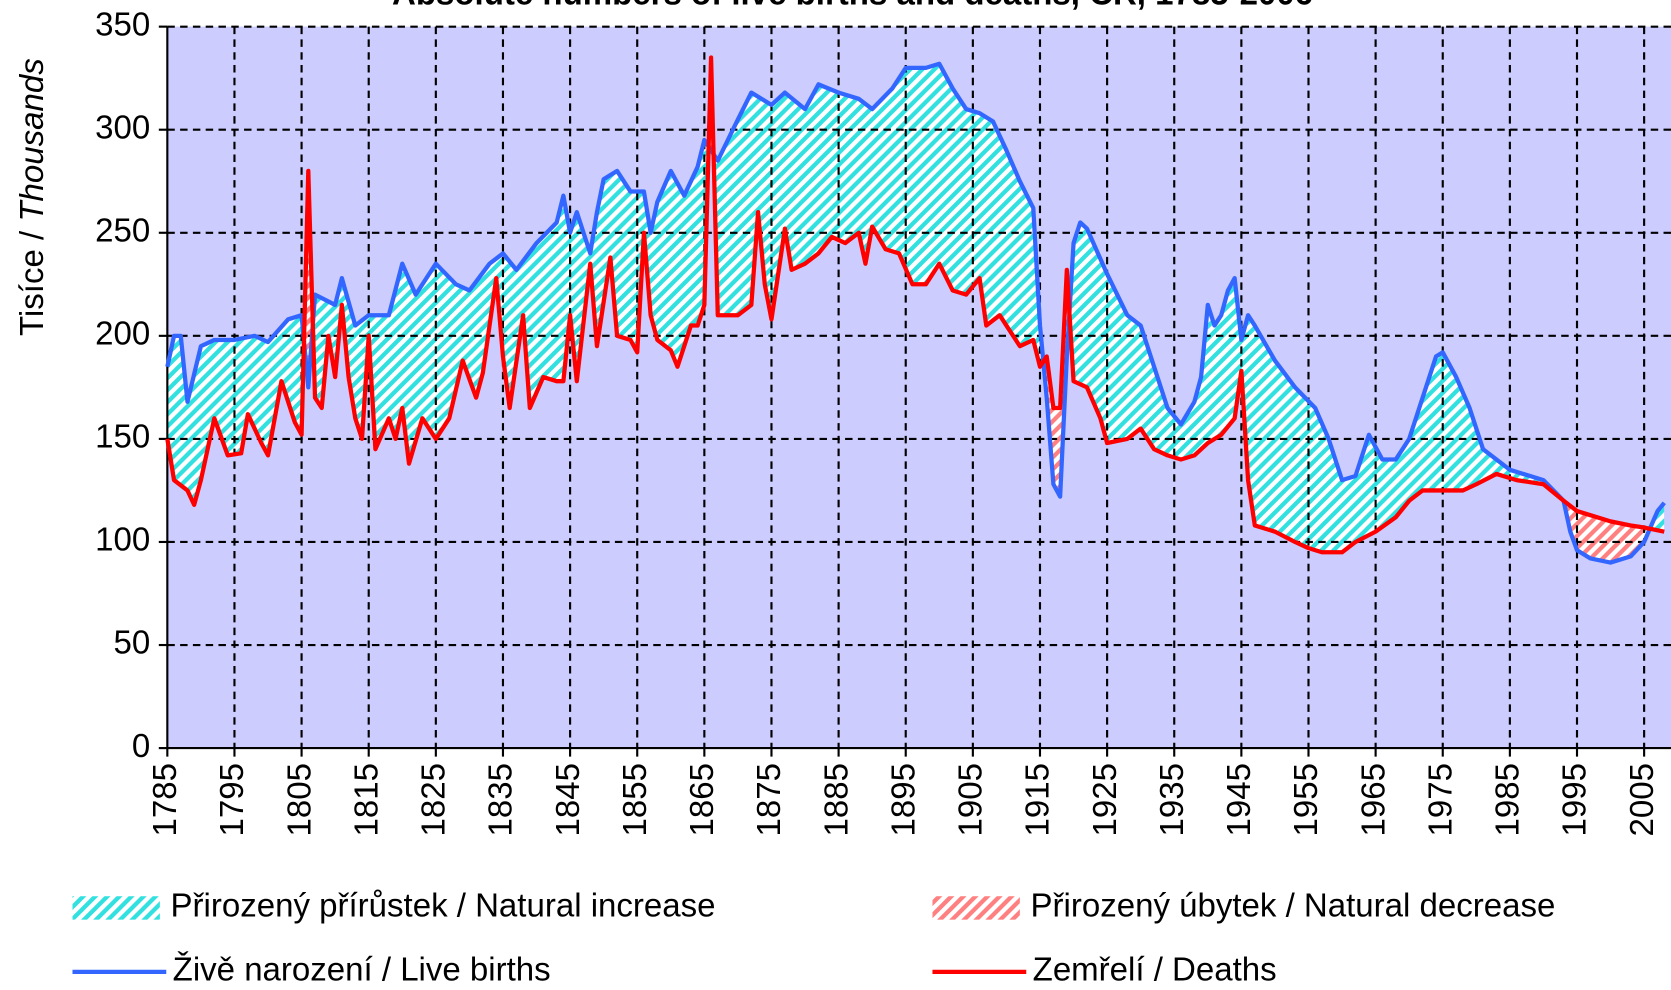 The width and height of the screenshot is (1671, 990). I want to click on x-tick-label: 1795, so click(231, 799).